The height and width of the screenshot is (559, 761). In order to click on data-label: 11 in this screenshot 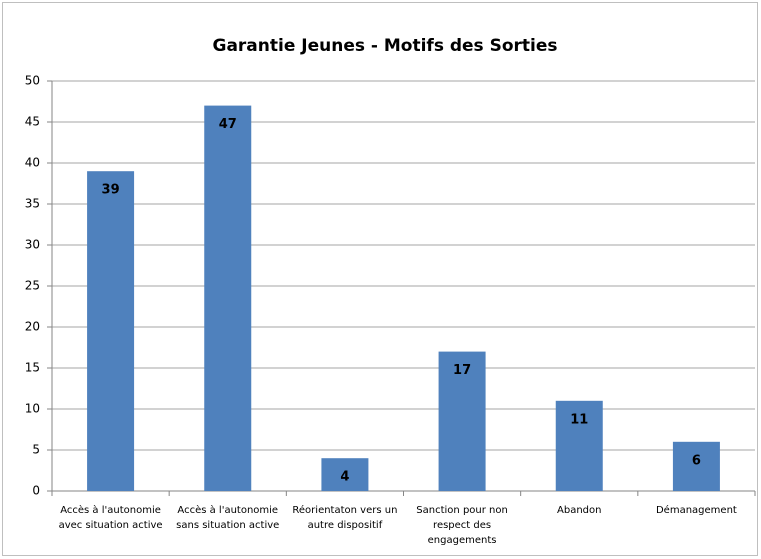, I will do `click(579, 419)`.